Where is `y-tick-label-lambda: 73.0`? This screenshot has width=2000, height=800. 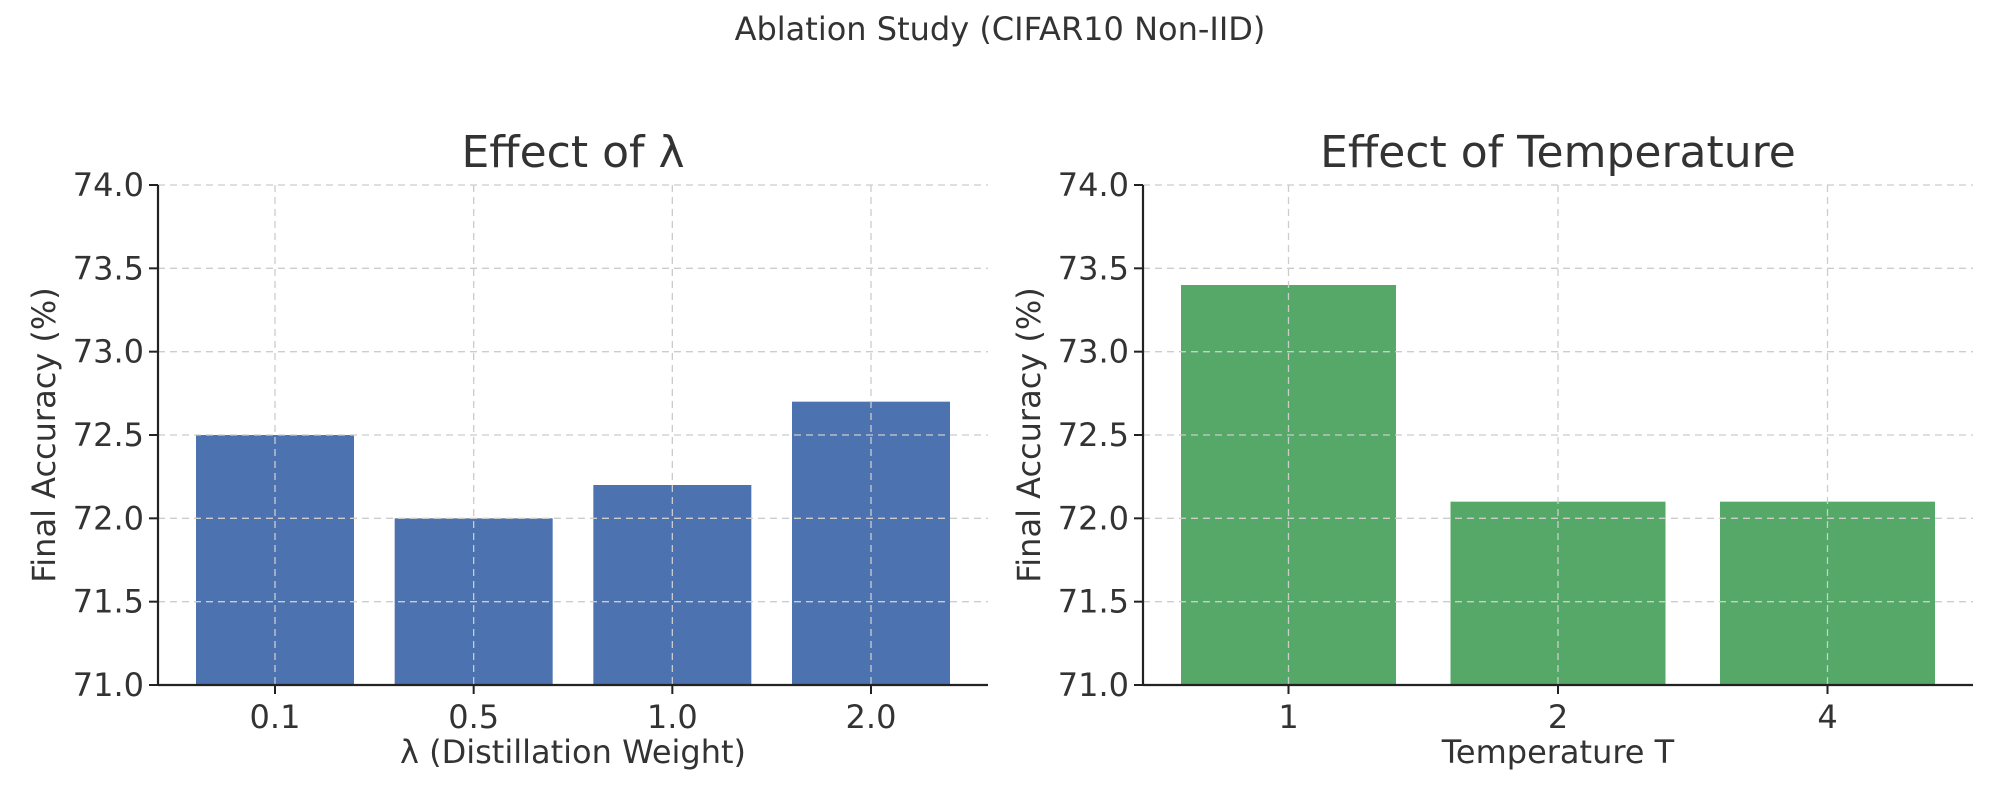 y-tick-label-lambda: 73.0 is located at coordinates (108, 352).